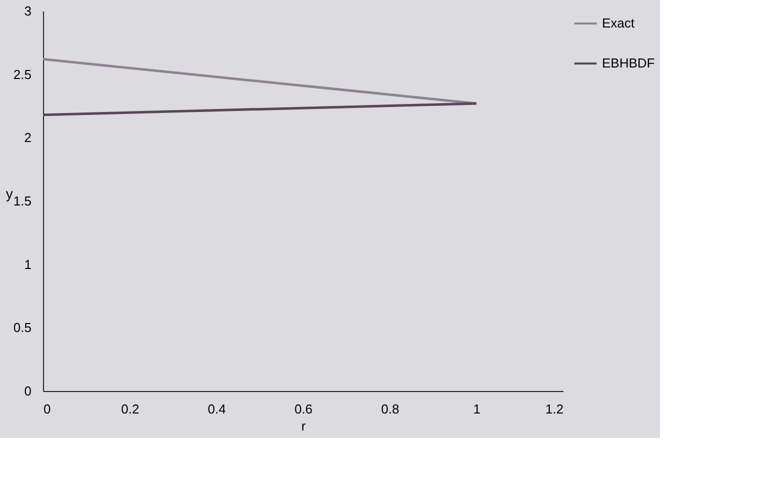  I want to click on x-tick-label: 1.2, so click(554, 409).